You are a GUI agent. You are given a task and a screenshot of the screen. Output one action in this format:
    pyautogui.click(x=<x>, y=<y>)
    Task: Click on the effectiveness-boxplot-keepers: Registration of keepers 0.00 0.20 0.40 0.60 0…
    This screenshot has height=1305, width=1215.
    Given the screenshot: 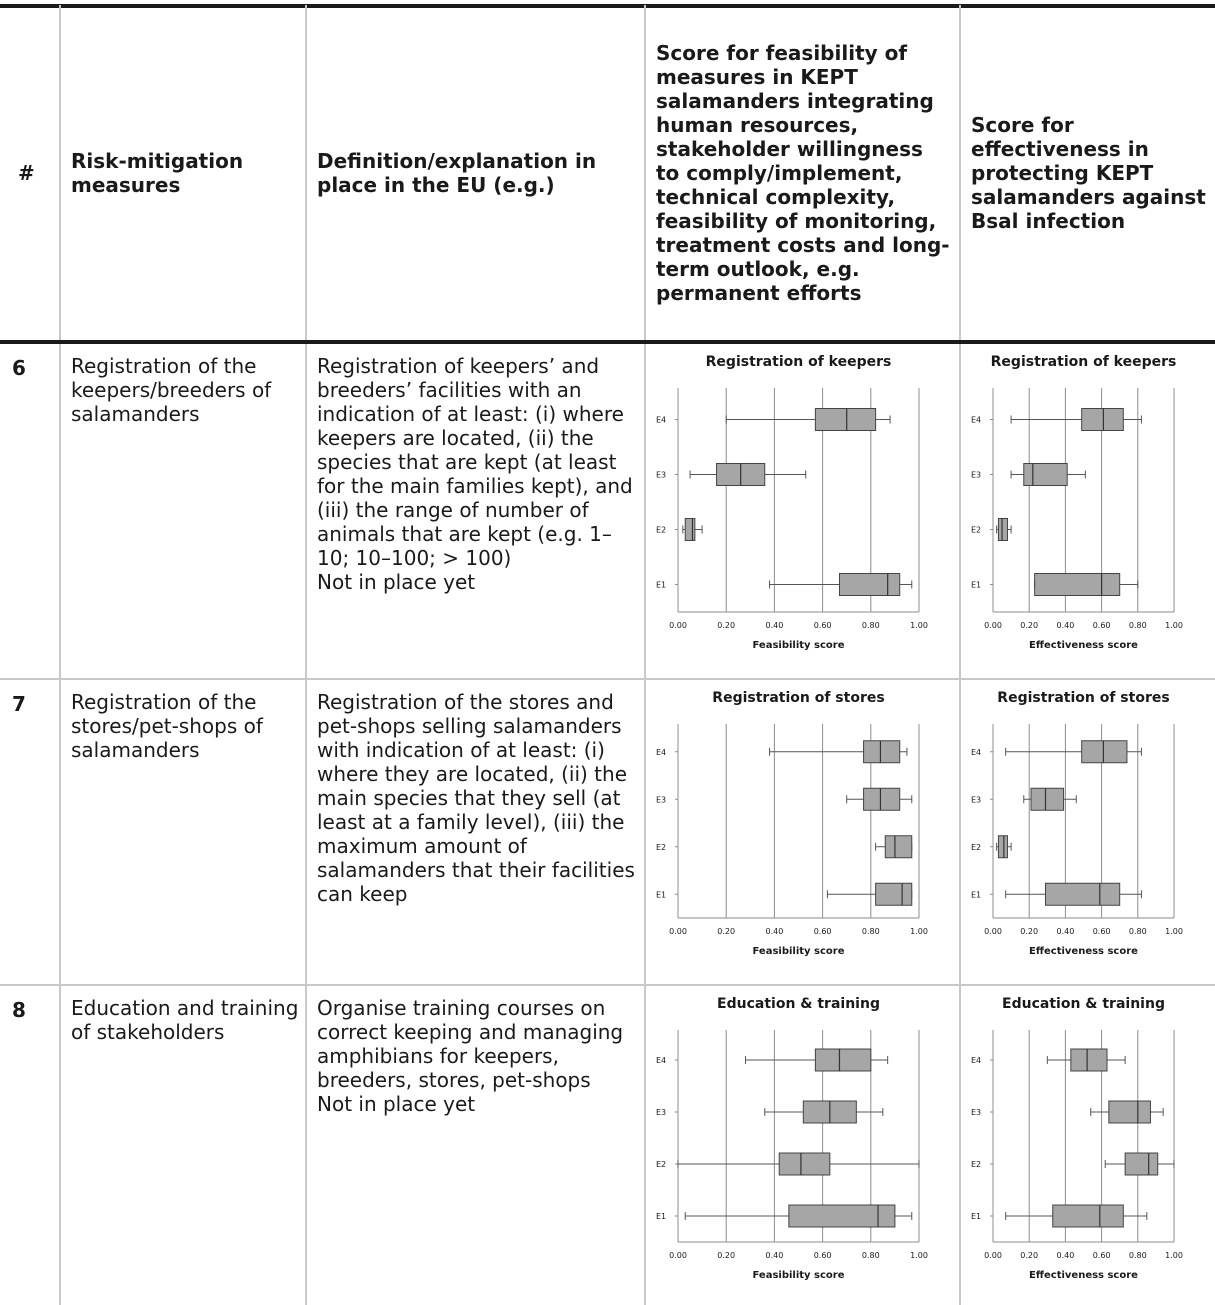 What is the action you would take?
    pyautogui.click(x=1077, y=502)
    